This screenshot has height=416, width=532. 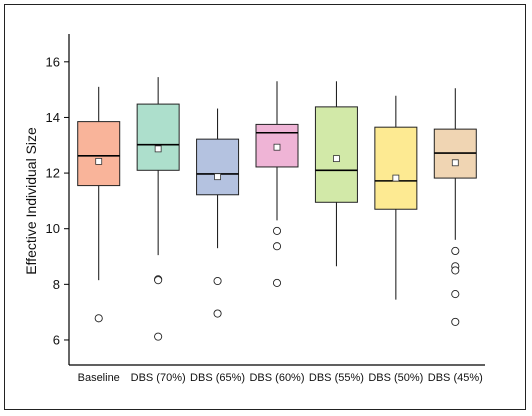 What do you see at coordinates (56, 339) in the screenshot?
I see `y-tick-label: 6` at bounding box center [56, 339].